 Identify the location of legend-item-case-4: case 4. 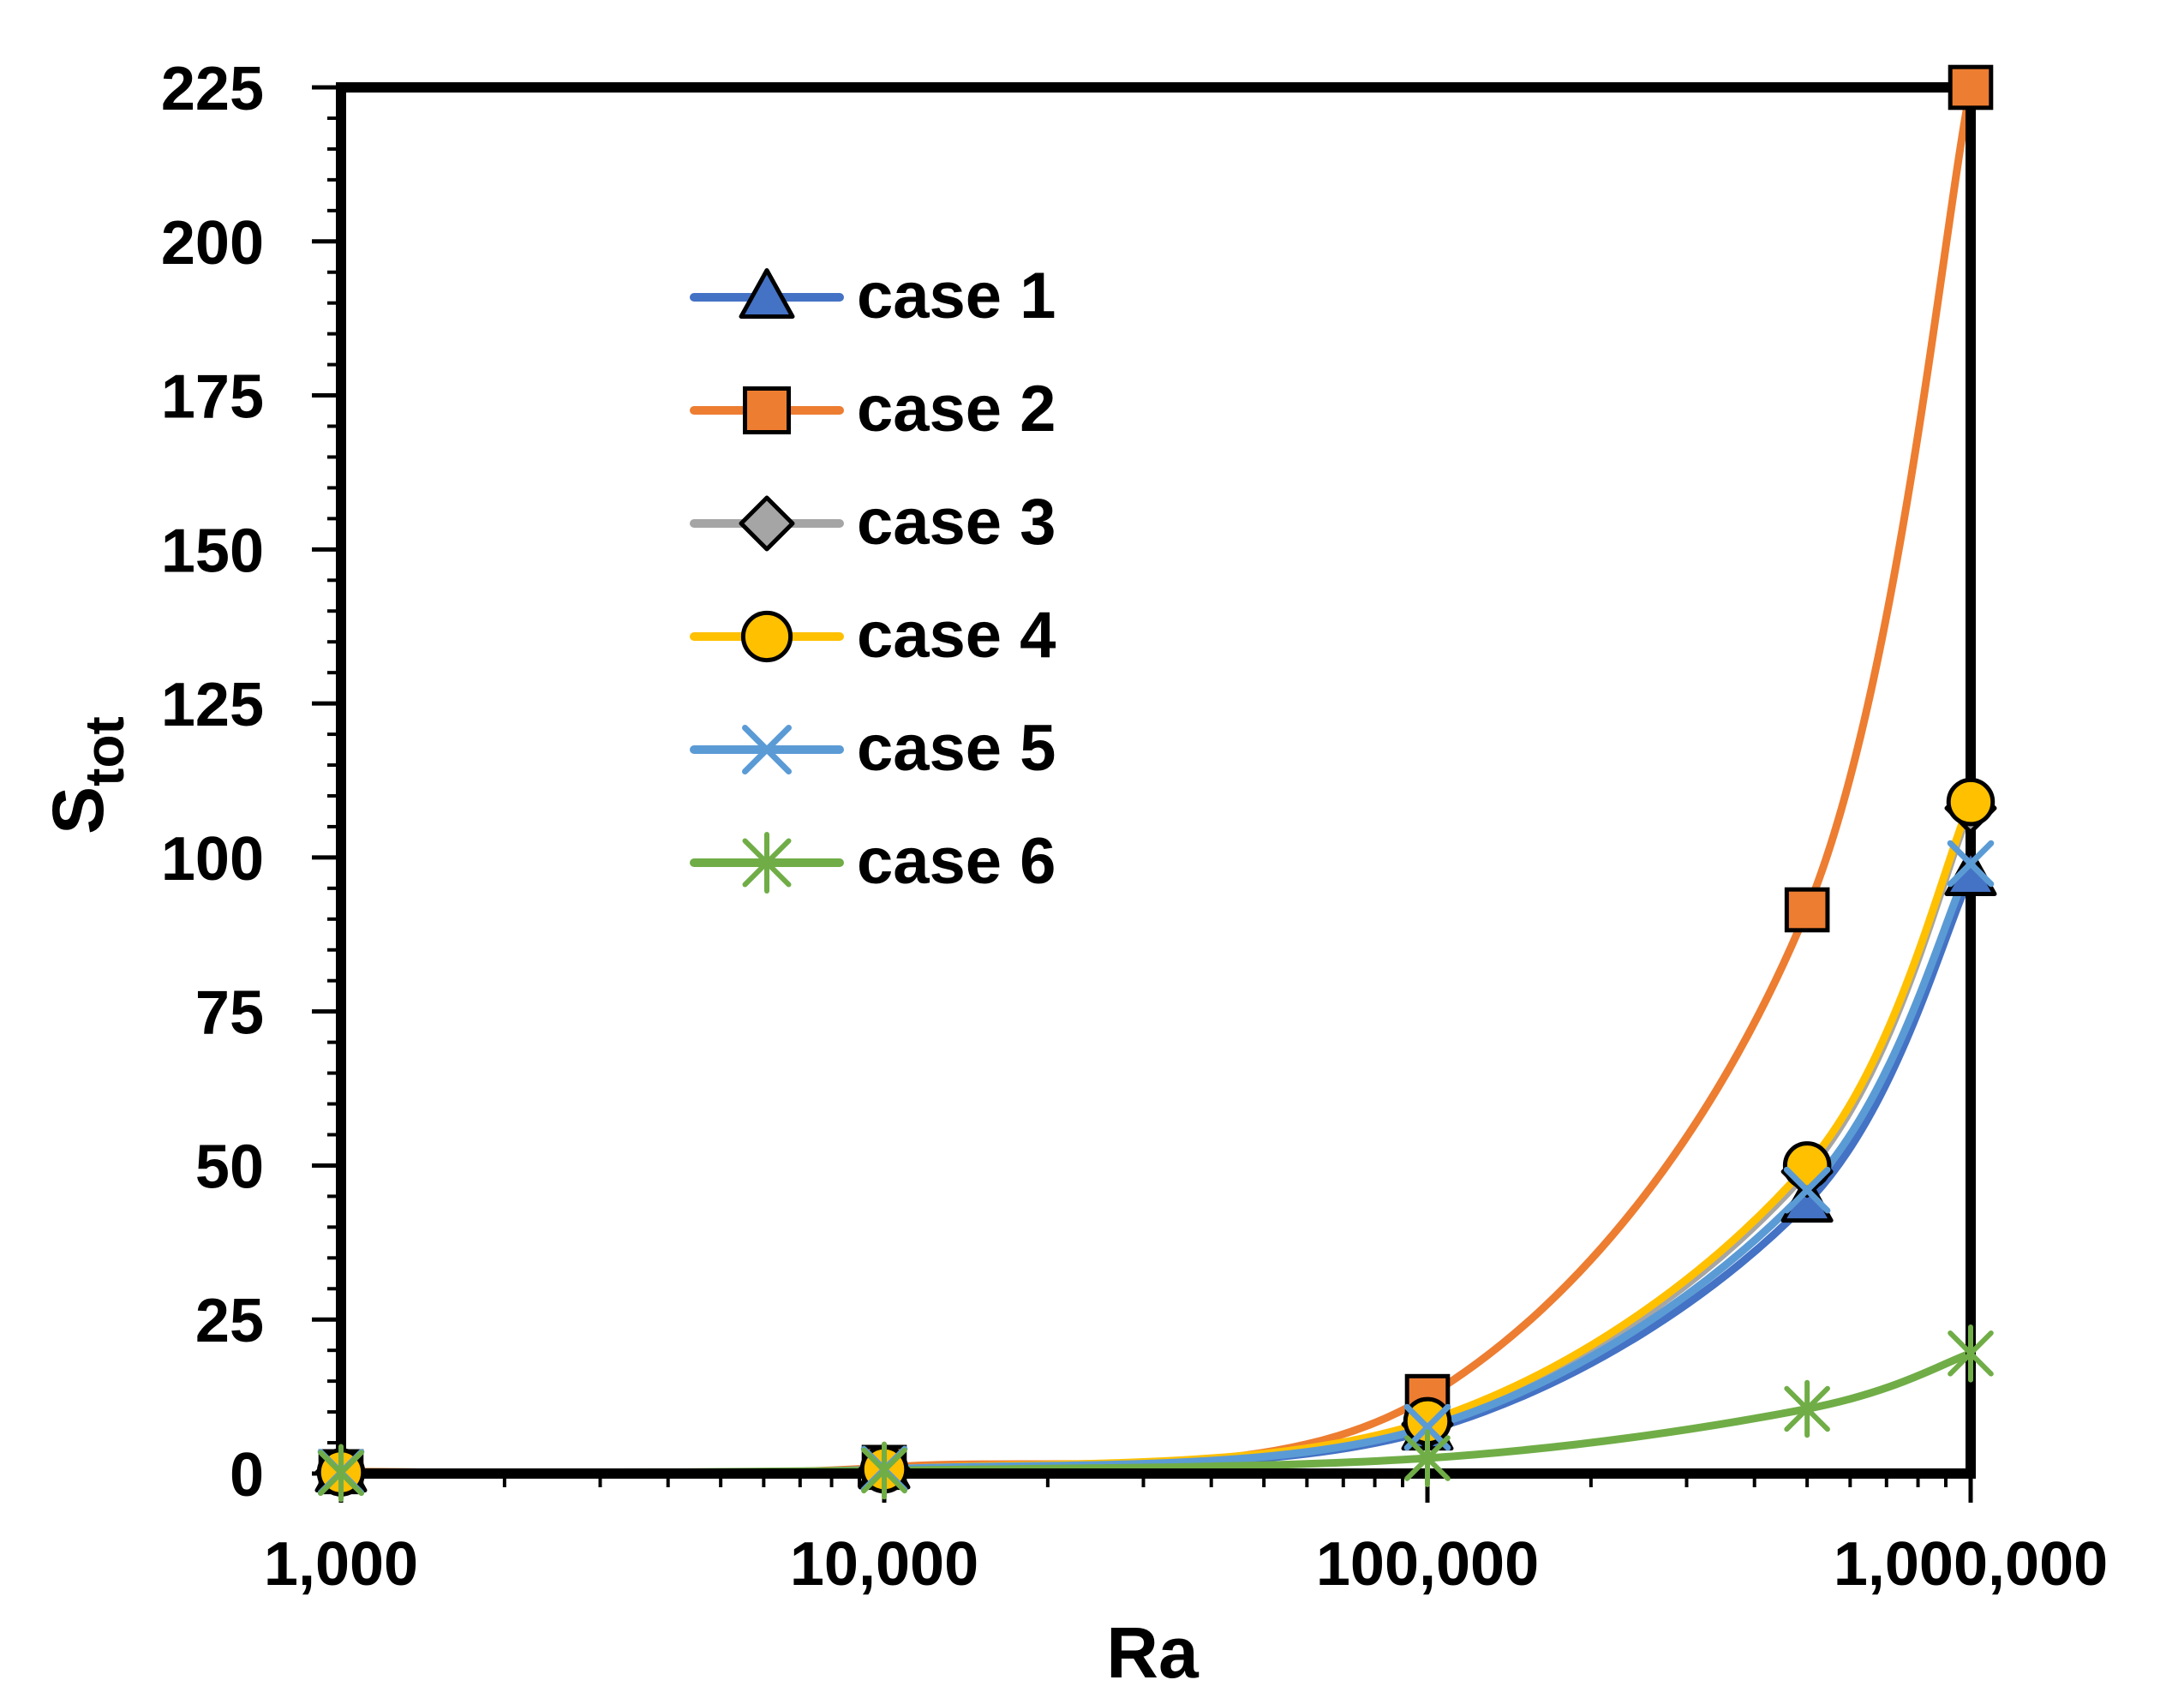
(873, 635).